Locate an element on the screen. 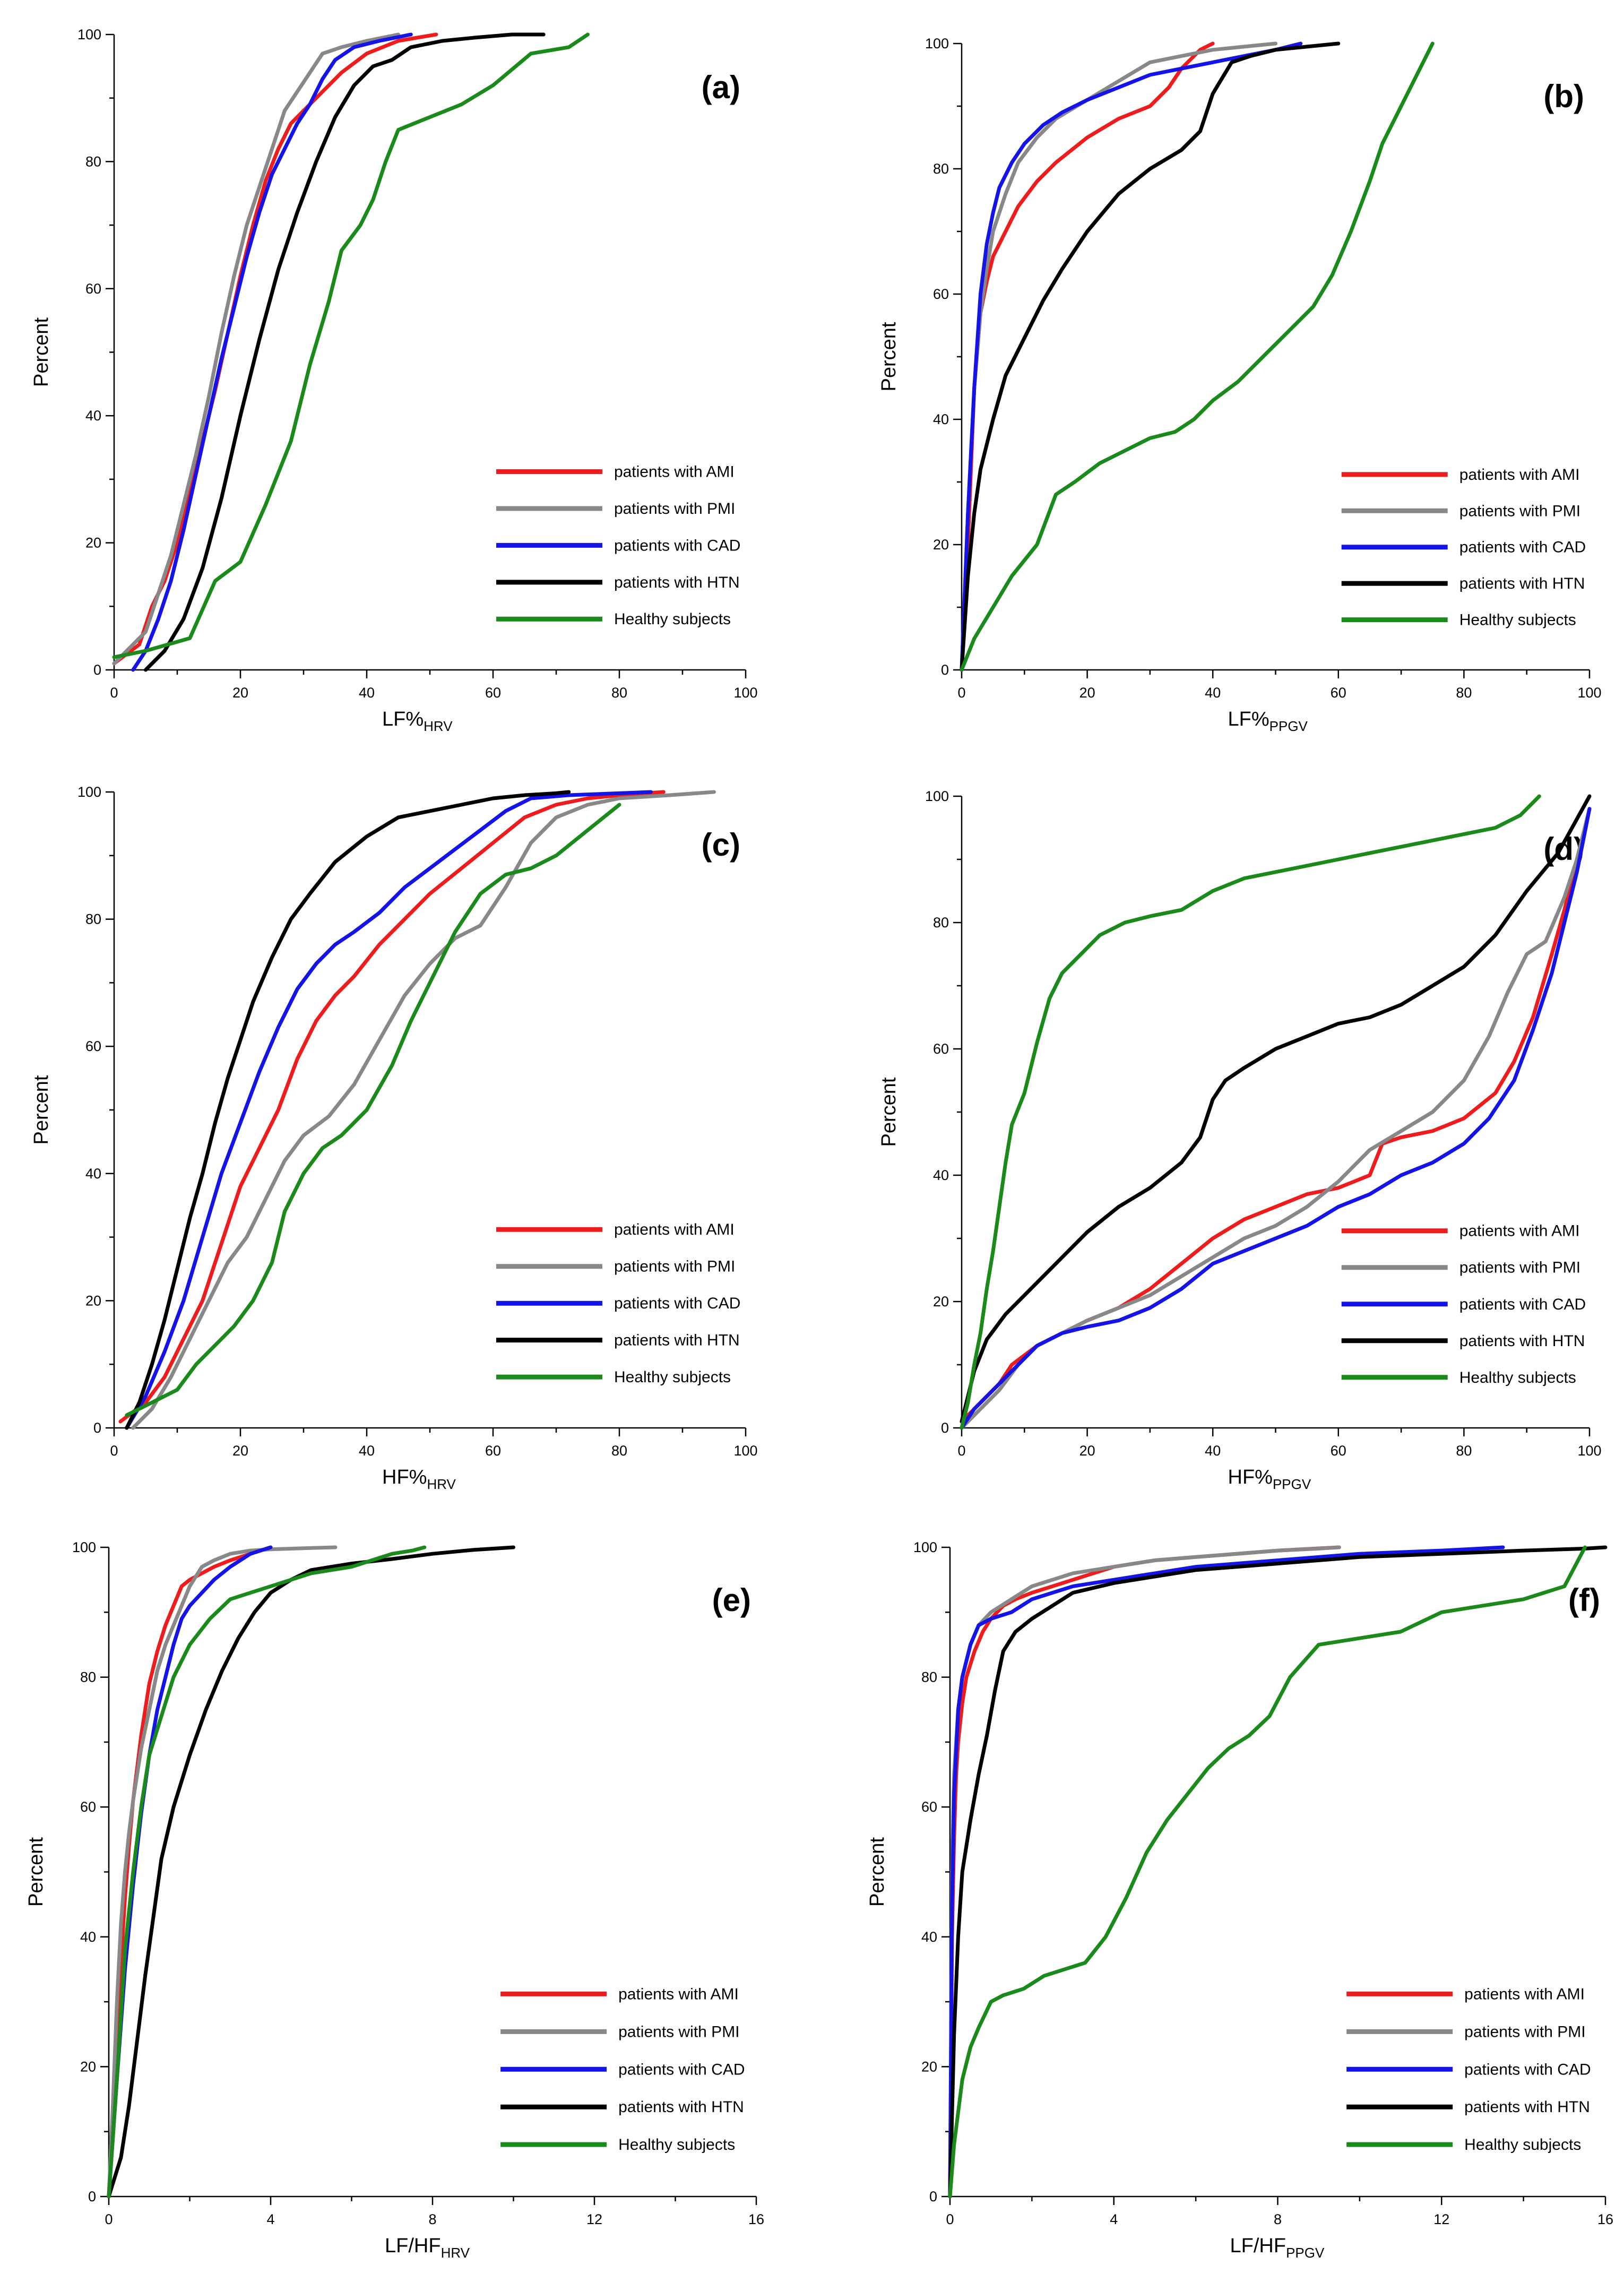 This screenshot has height=2291, width=1624. x-axis-label-sub: PPGV is located at coordinates (1305, 2253).